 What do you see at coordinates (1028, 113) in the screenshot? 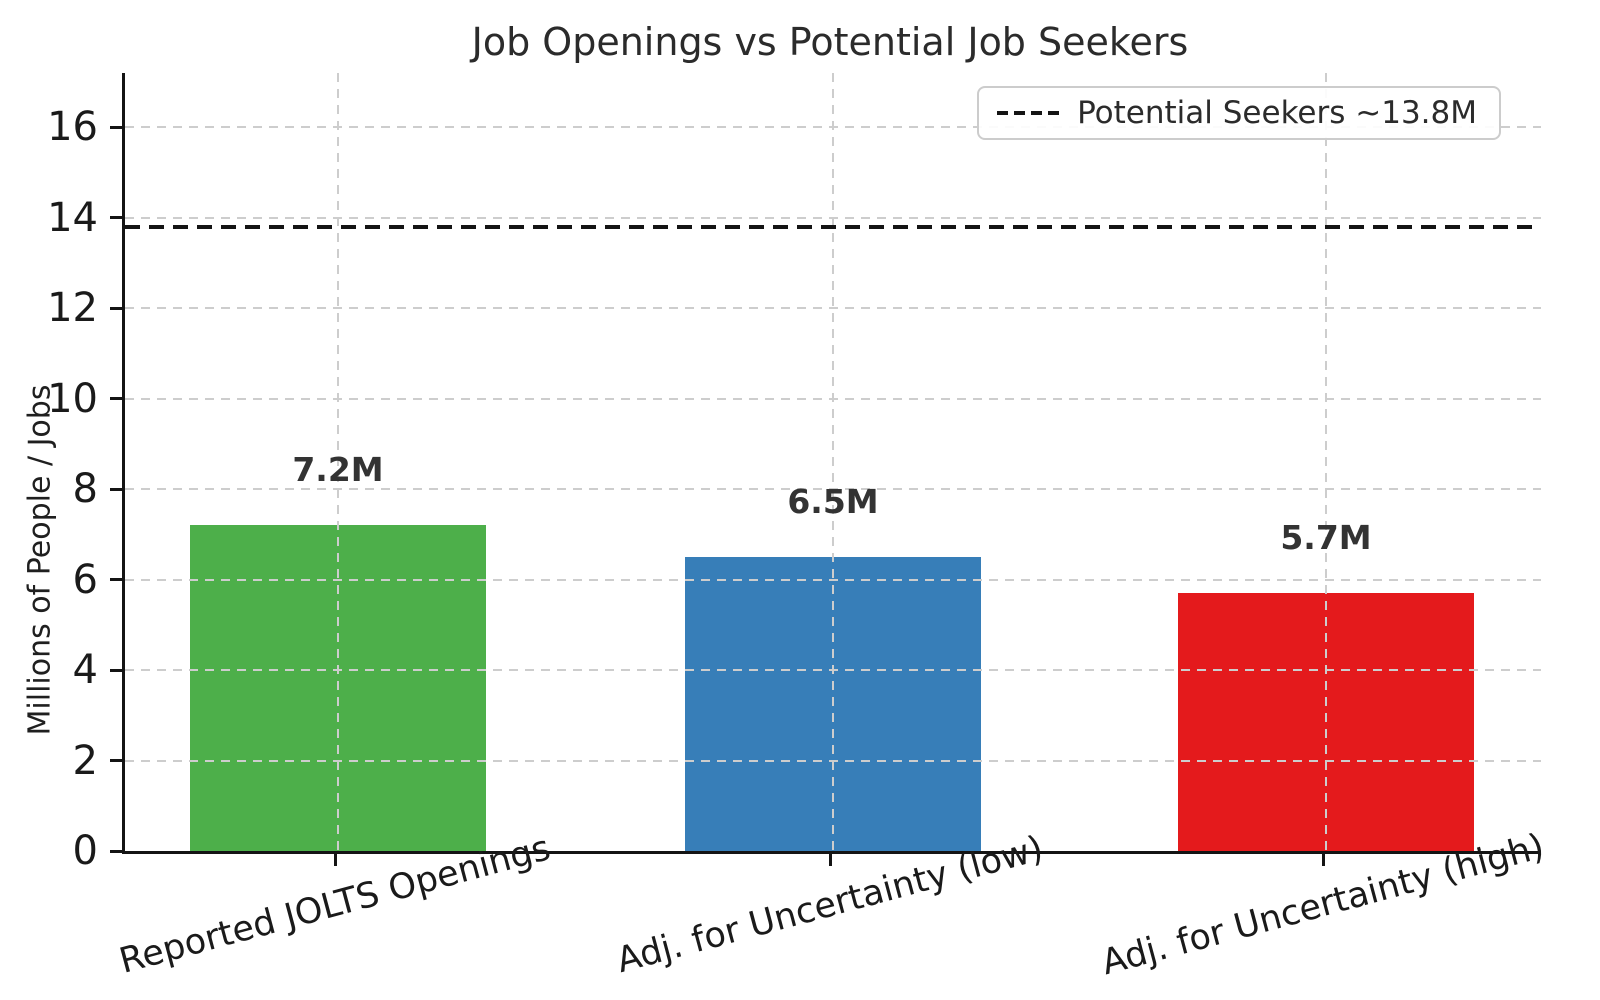
I see `dashed-line-icon` at bounding box center [1028, 113].